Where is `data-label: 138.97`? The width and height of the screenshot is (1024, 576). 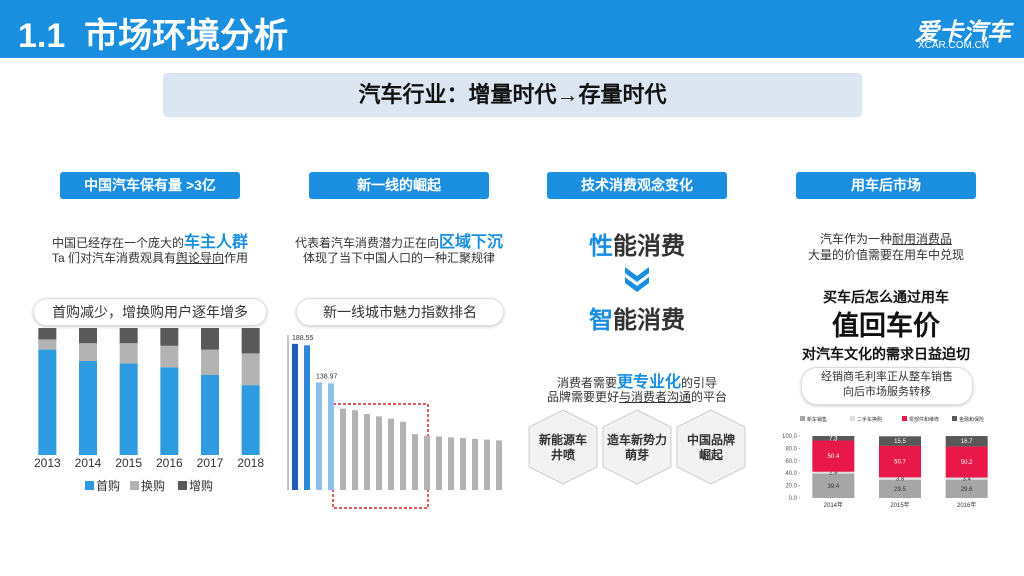 data-label: 138.97 is located at coordinates (327, 376).